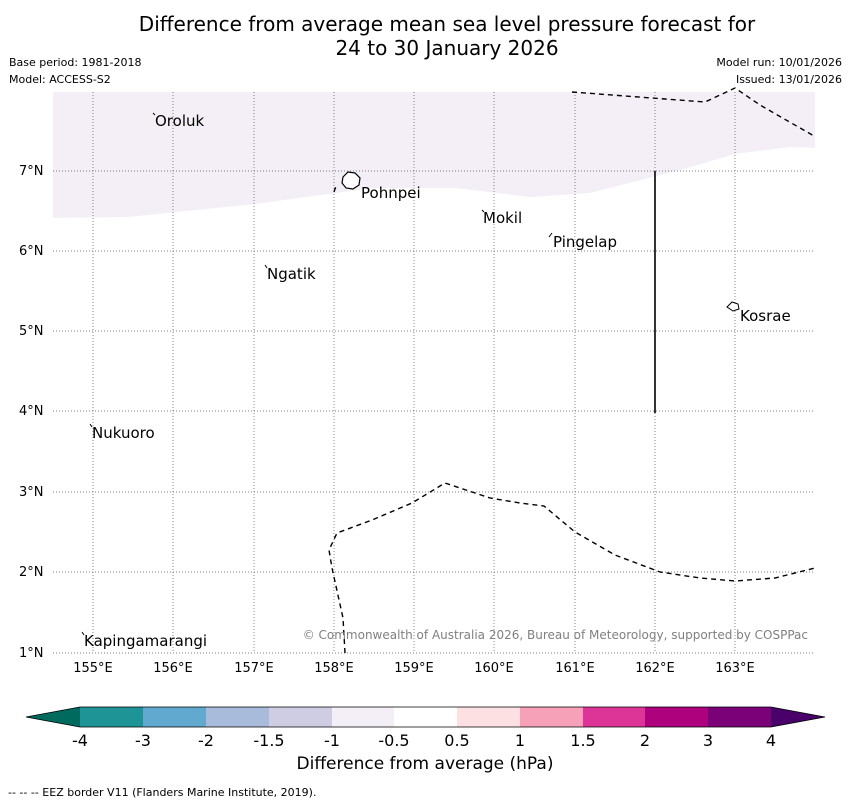  Describe the element at coordinates (332, 740) in the screenshot. I see `colorbar-tick-label: -1` at that location.